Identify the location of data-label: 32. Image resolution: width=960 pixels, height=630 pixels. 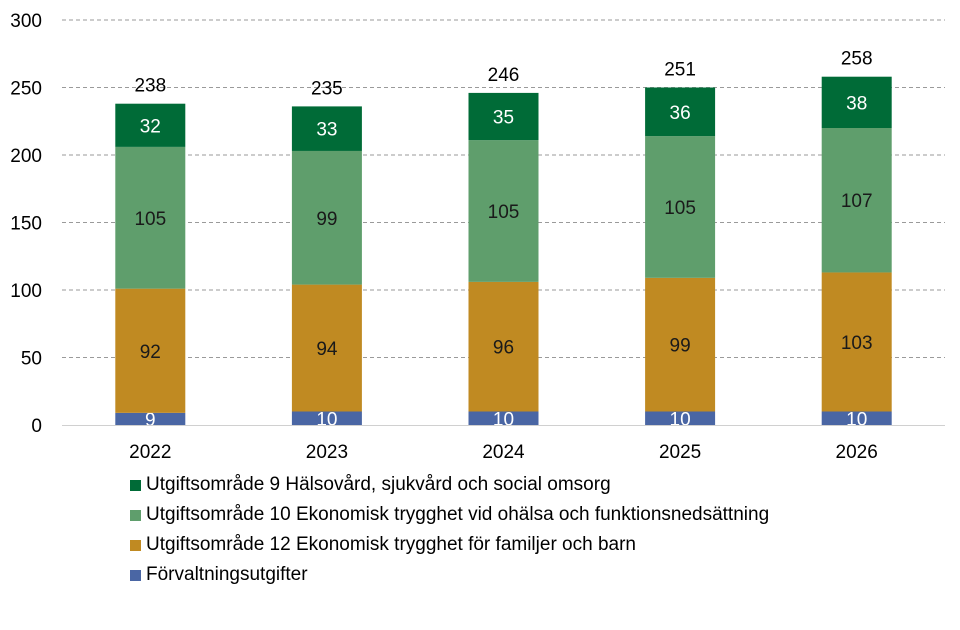
(150, 126).